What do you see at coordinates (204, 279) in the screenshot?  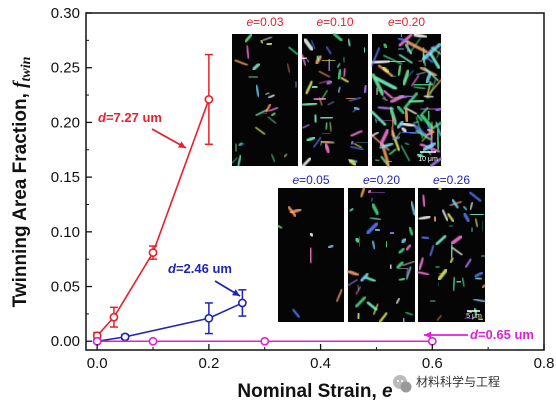 I see `annotation-2: d=2.46 um` at bounding box center [204, 279].